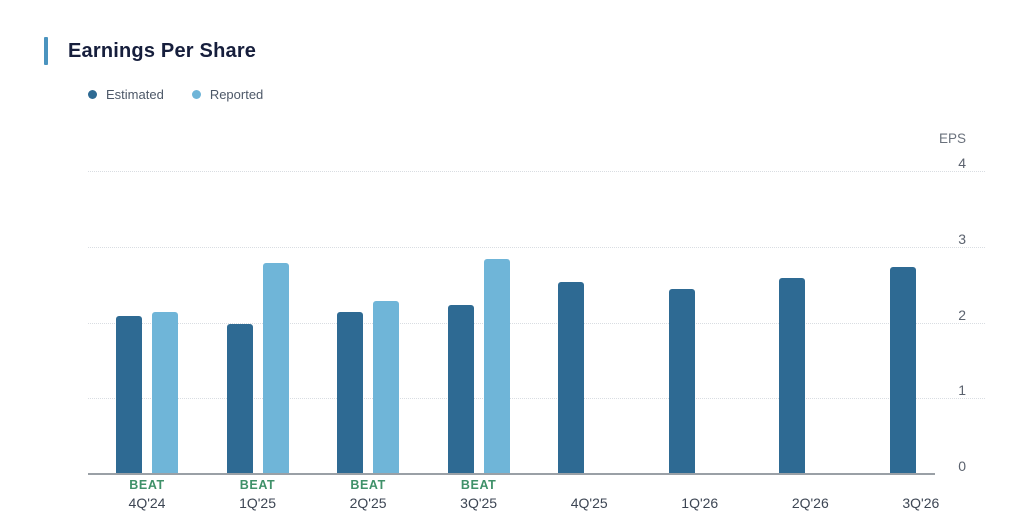 The height and width of the screenshot is (531, 1024). What do you see at coordinates (589, 503) in the screenshot?
I see `x-axis-label: 4Q'25` at bounding box center [589, 503].